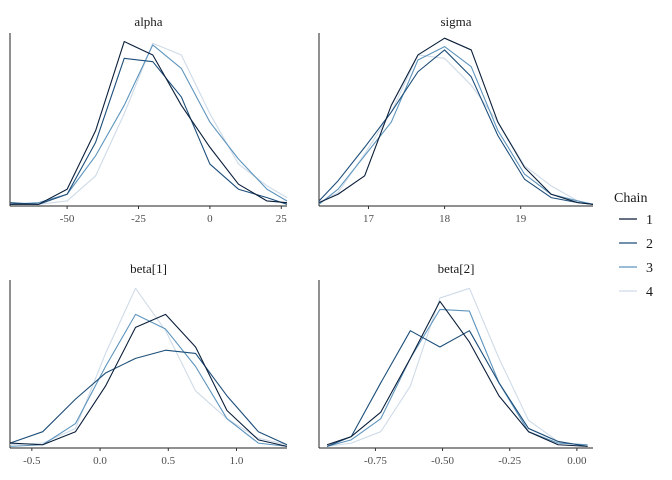 The image size is (672, 480). What do you see at coordinates (521, 219) in the screenshot?
I see `x-tick-label: 19` at bounding box center [521, 219].